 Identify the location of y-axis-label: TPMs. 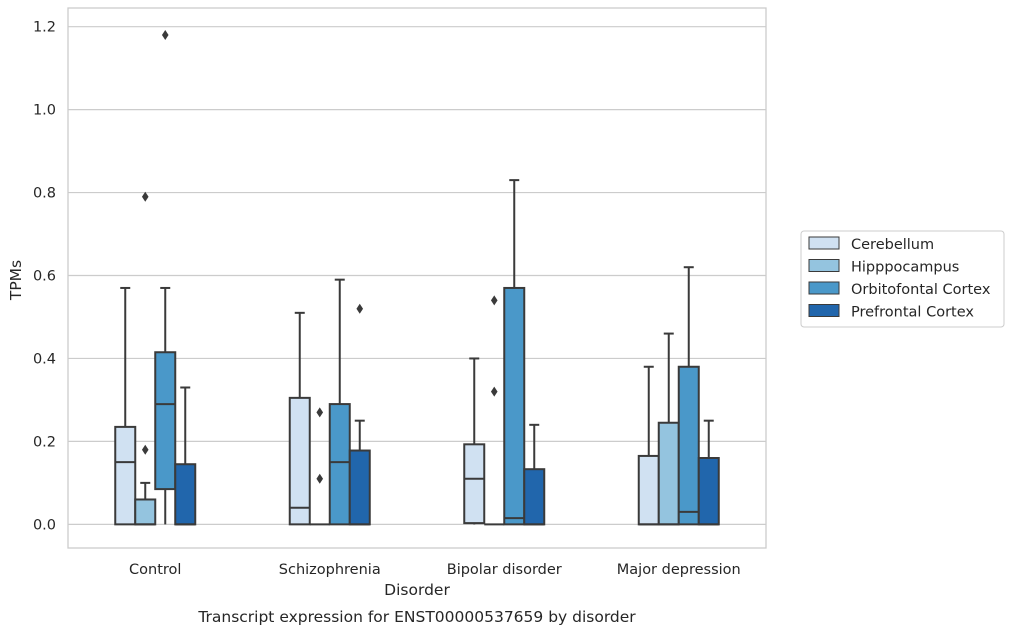
(16, 280).